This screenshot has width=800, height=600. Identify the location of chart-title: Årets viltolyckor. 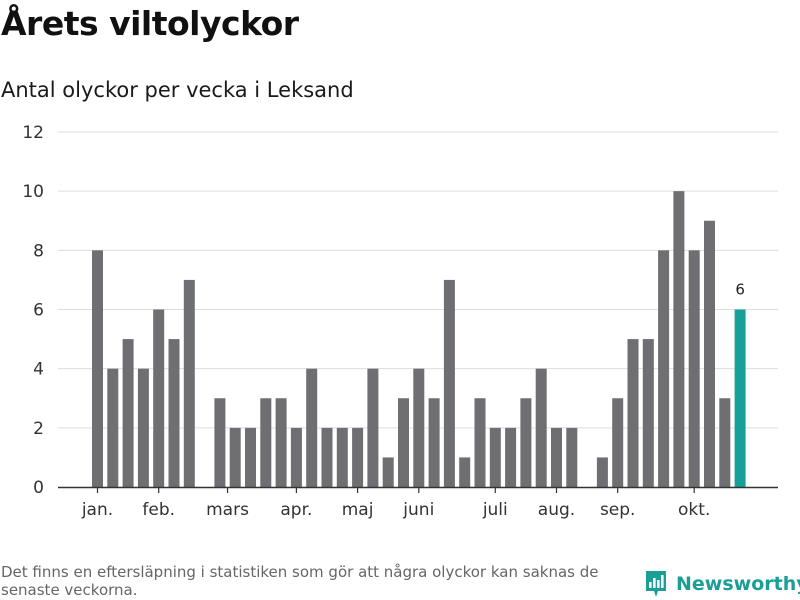
(150, 23).